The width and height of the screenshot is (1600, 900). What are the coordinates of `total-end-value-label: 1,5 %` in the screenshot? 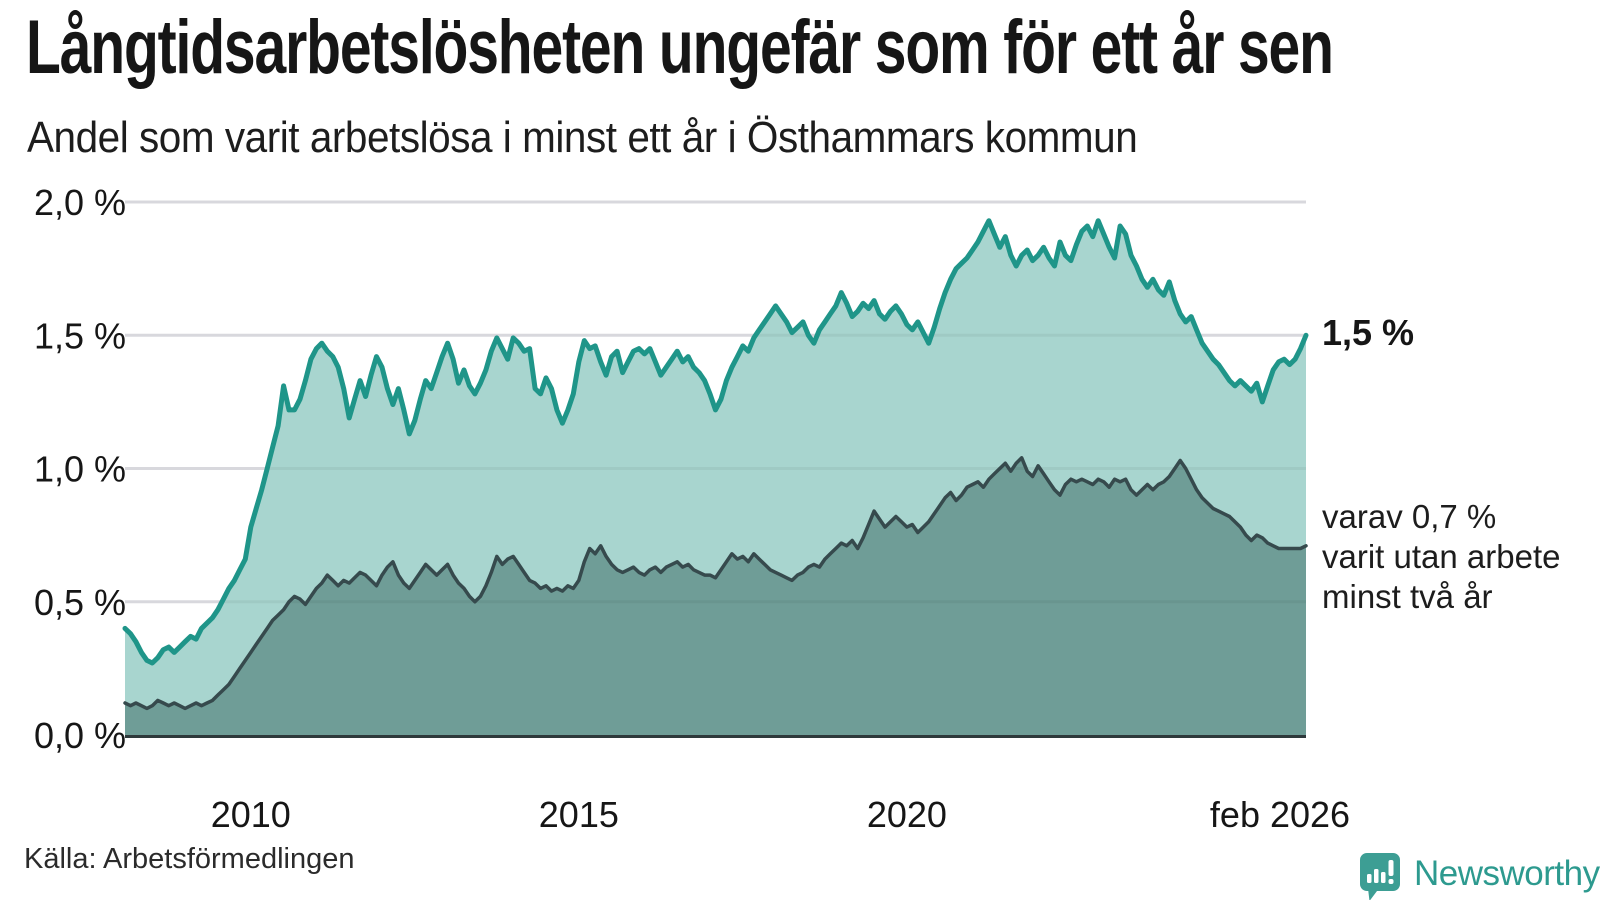 It's located at (1368, 332).